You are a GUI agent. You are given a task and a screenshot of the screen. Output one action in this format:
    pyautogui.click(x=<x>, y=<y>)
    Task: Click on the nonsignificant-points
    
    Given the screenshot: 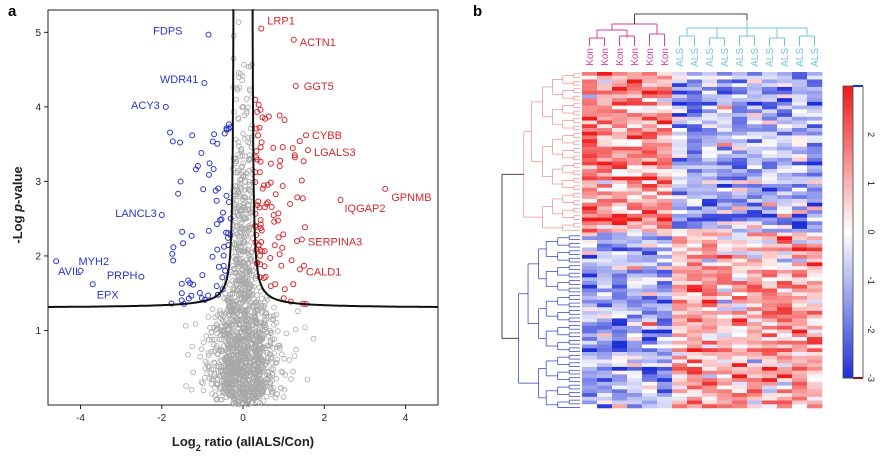 What is the action you would take?
    pyautogui.click(x=249, y=213)
    